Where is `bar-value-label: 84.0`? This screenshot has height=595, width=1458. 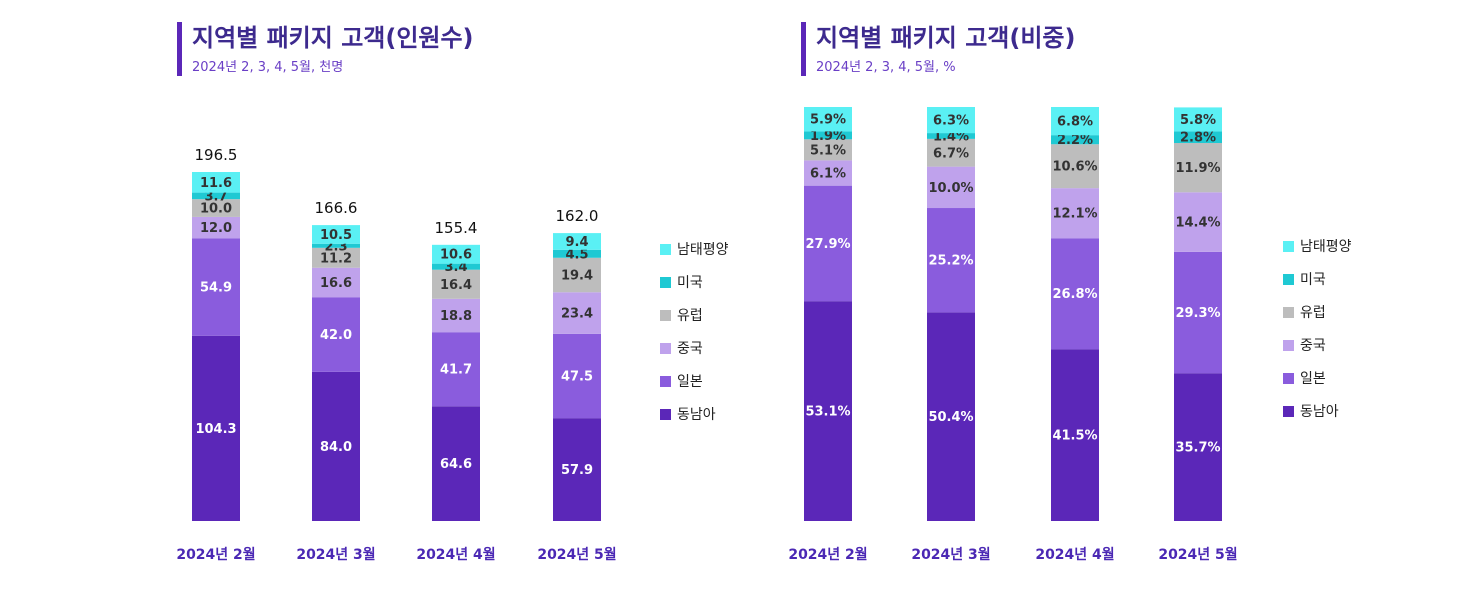 bar-value-label: 84.0 is located at coordinates (336, 447).